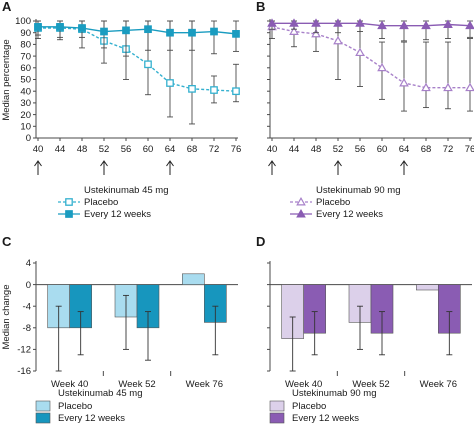 This screenshot has height=438, width=474. Describe the element at coordinates (24, 350) in the screenshot. I see `y-tick-label: -12` at that location.